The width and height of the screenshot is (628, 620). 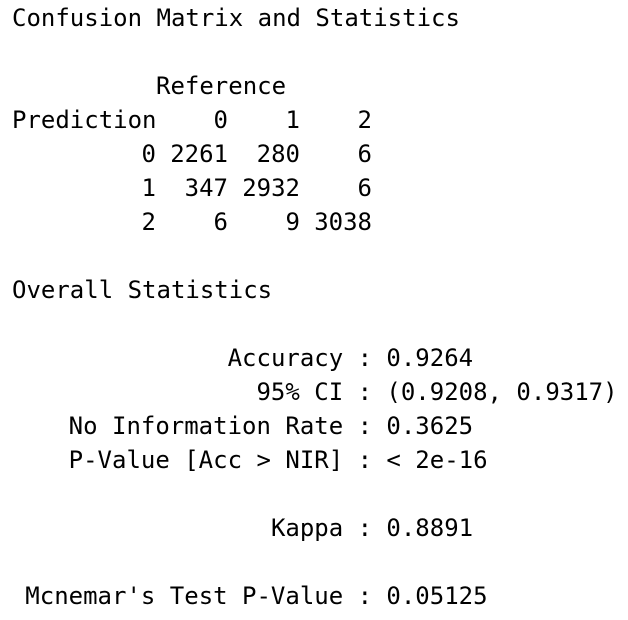 What do you see at coordinates (184, 596) in the screenshot?
I see `stat-label: Mcnemar's Test P-Value` at bounding box center [184, 596].